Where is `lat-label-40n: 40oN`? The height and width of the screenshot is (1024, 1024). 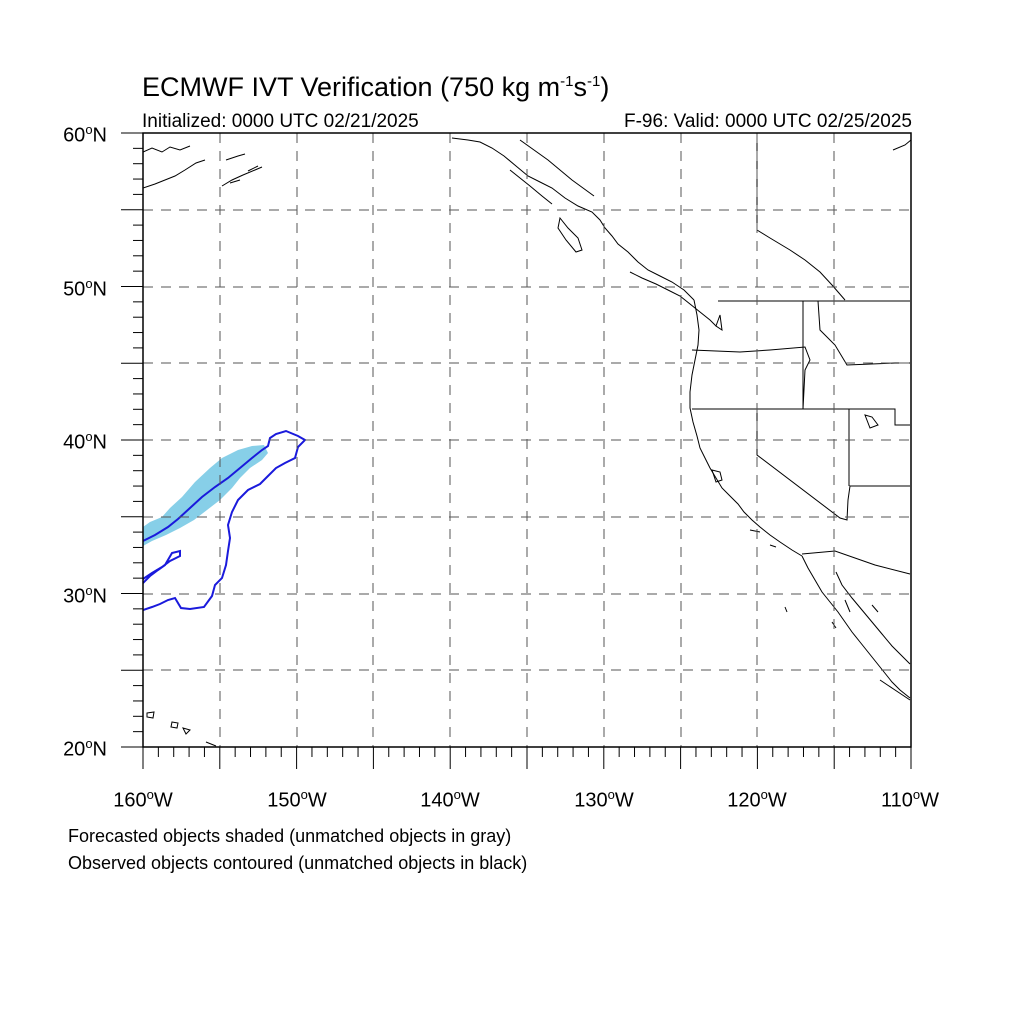
lat-label-40n: 40oN is located at coordinates (85, 441).